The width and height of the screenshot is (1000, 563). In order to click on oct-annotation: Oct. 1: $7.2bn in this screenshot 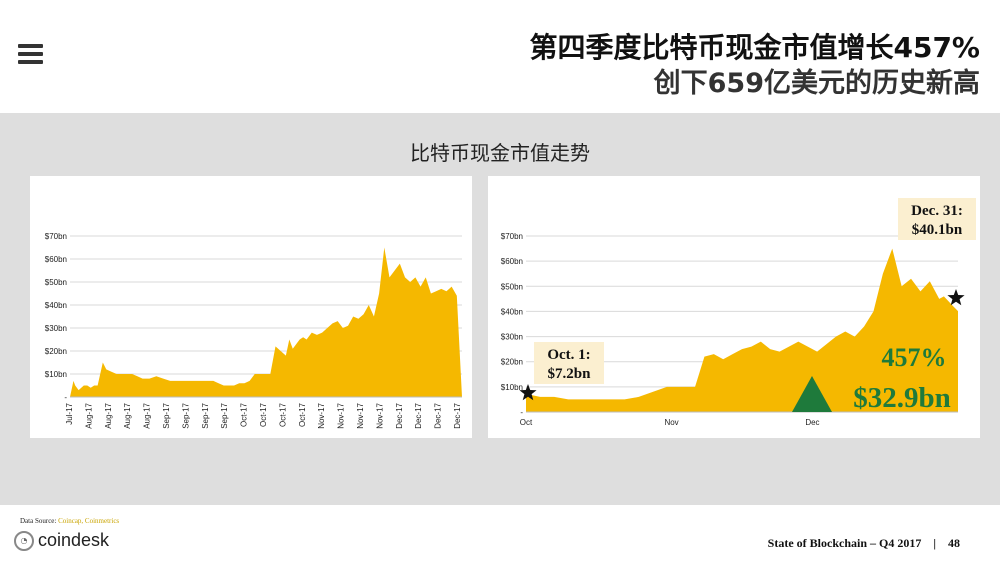, I will do `click(569, 363)`.